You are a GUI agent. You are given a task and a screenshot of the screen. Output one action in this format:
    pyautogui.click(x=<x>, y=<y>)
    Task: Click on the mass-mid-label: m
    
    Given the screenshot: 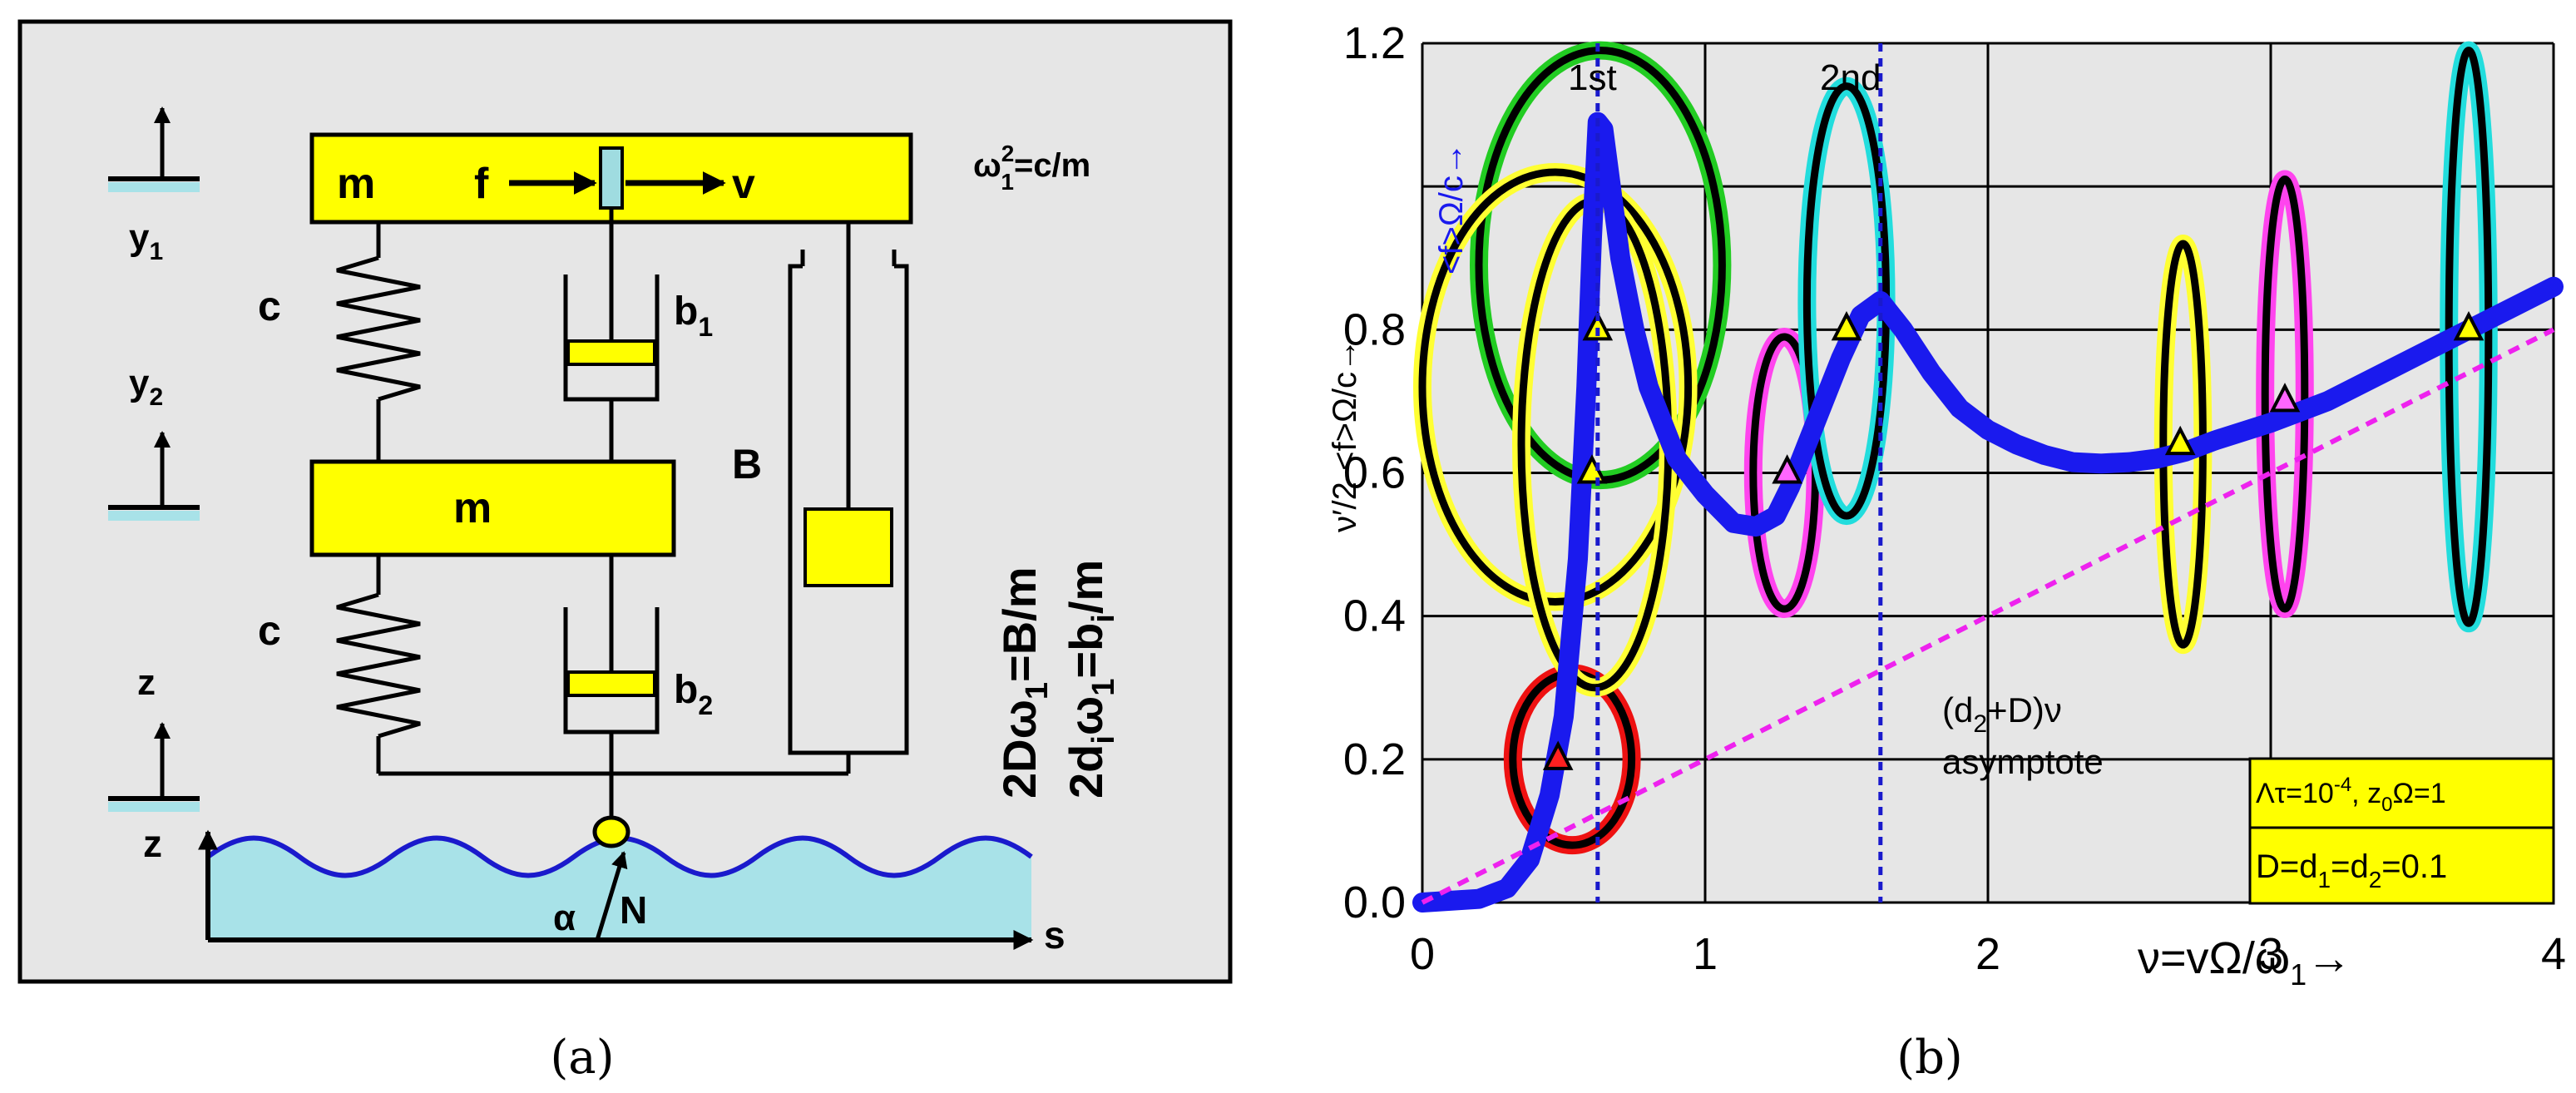 What is the action you would take?
    pyautogui.click(x=472, y=508)
    